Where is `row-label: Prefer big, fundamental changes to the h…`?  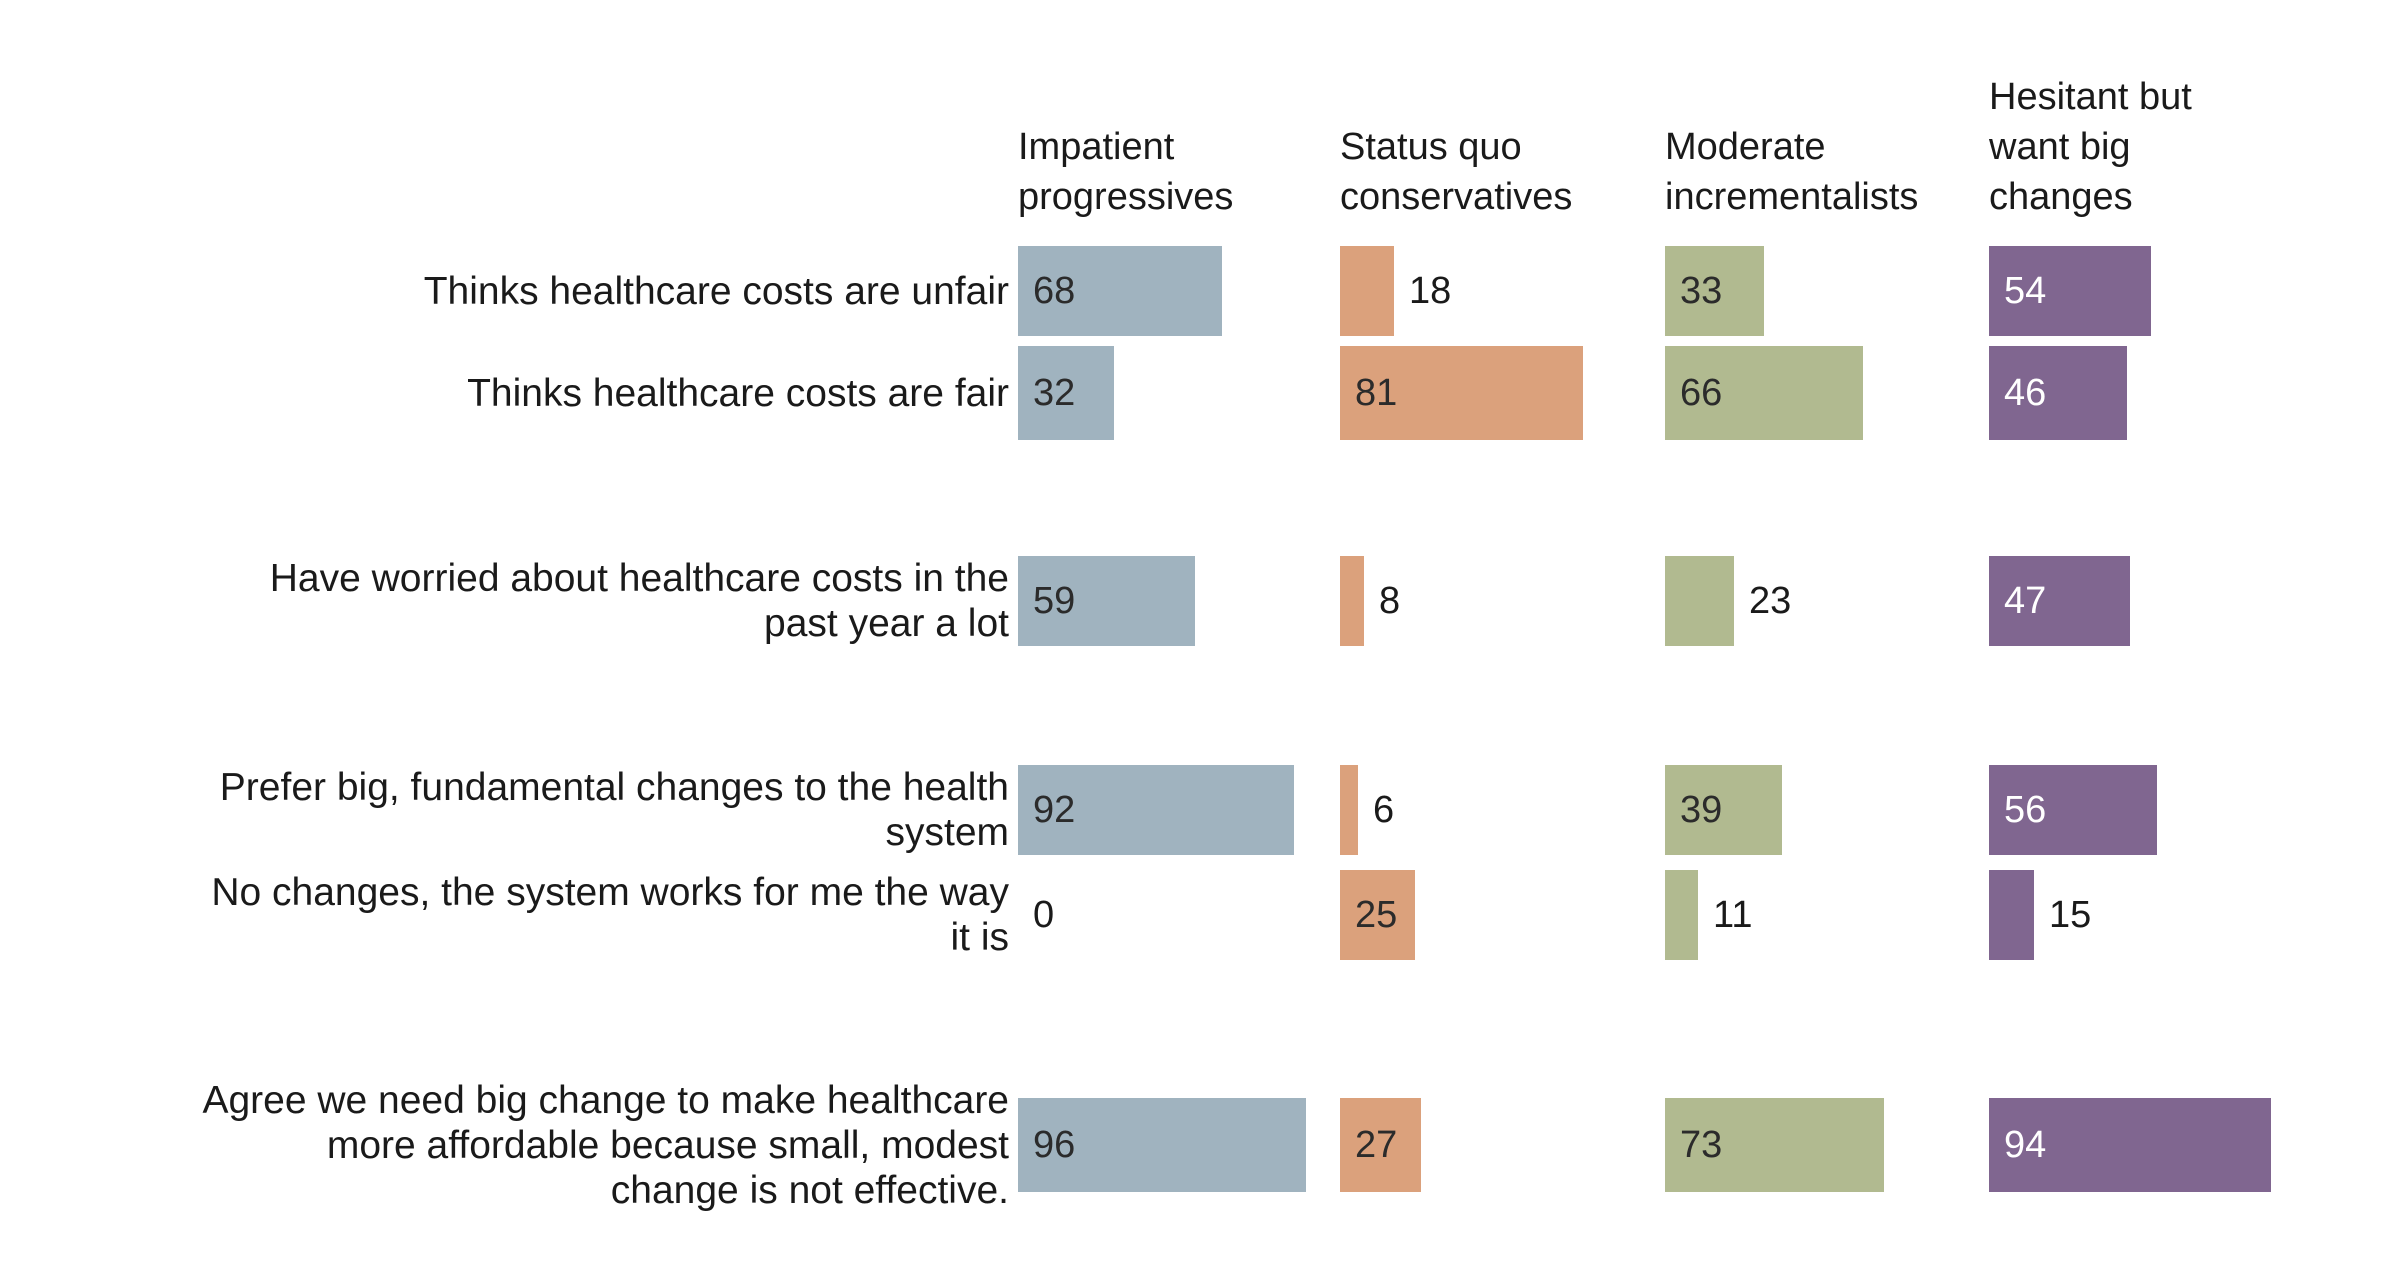
row-label: Prefer big, fundamental changes to the h… is located at coordinates (614, 810).